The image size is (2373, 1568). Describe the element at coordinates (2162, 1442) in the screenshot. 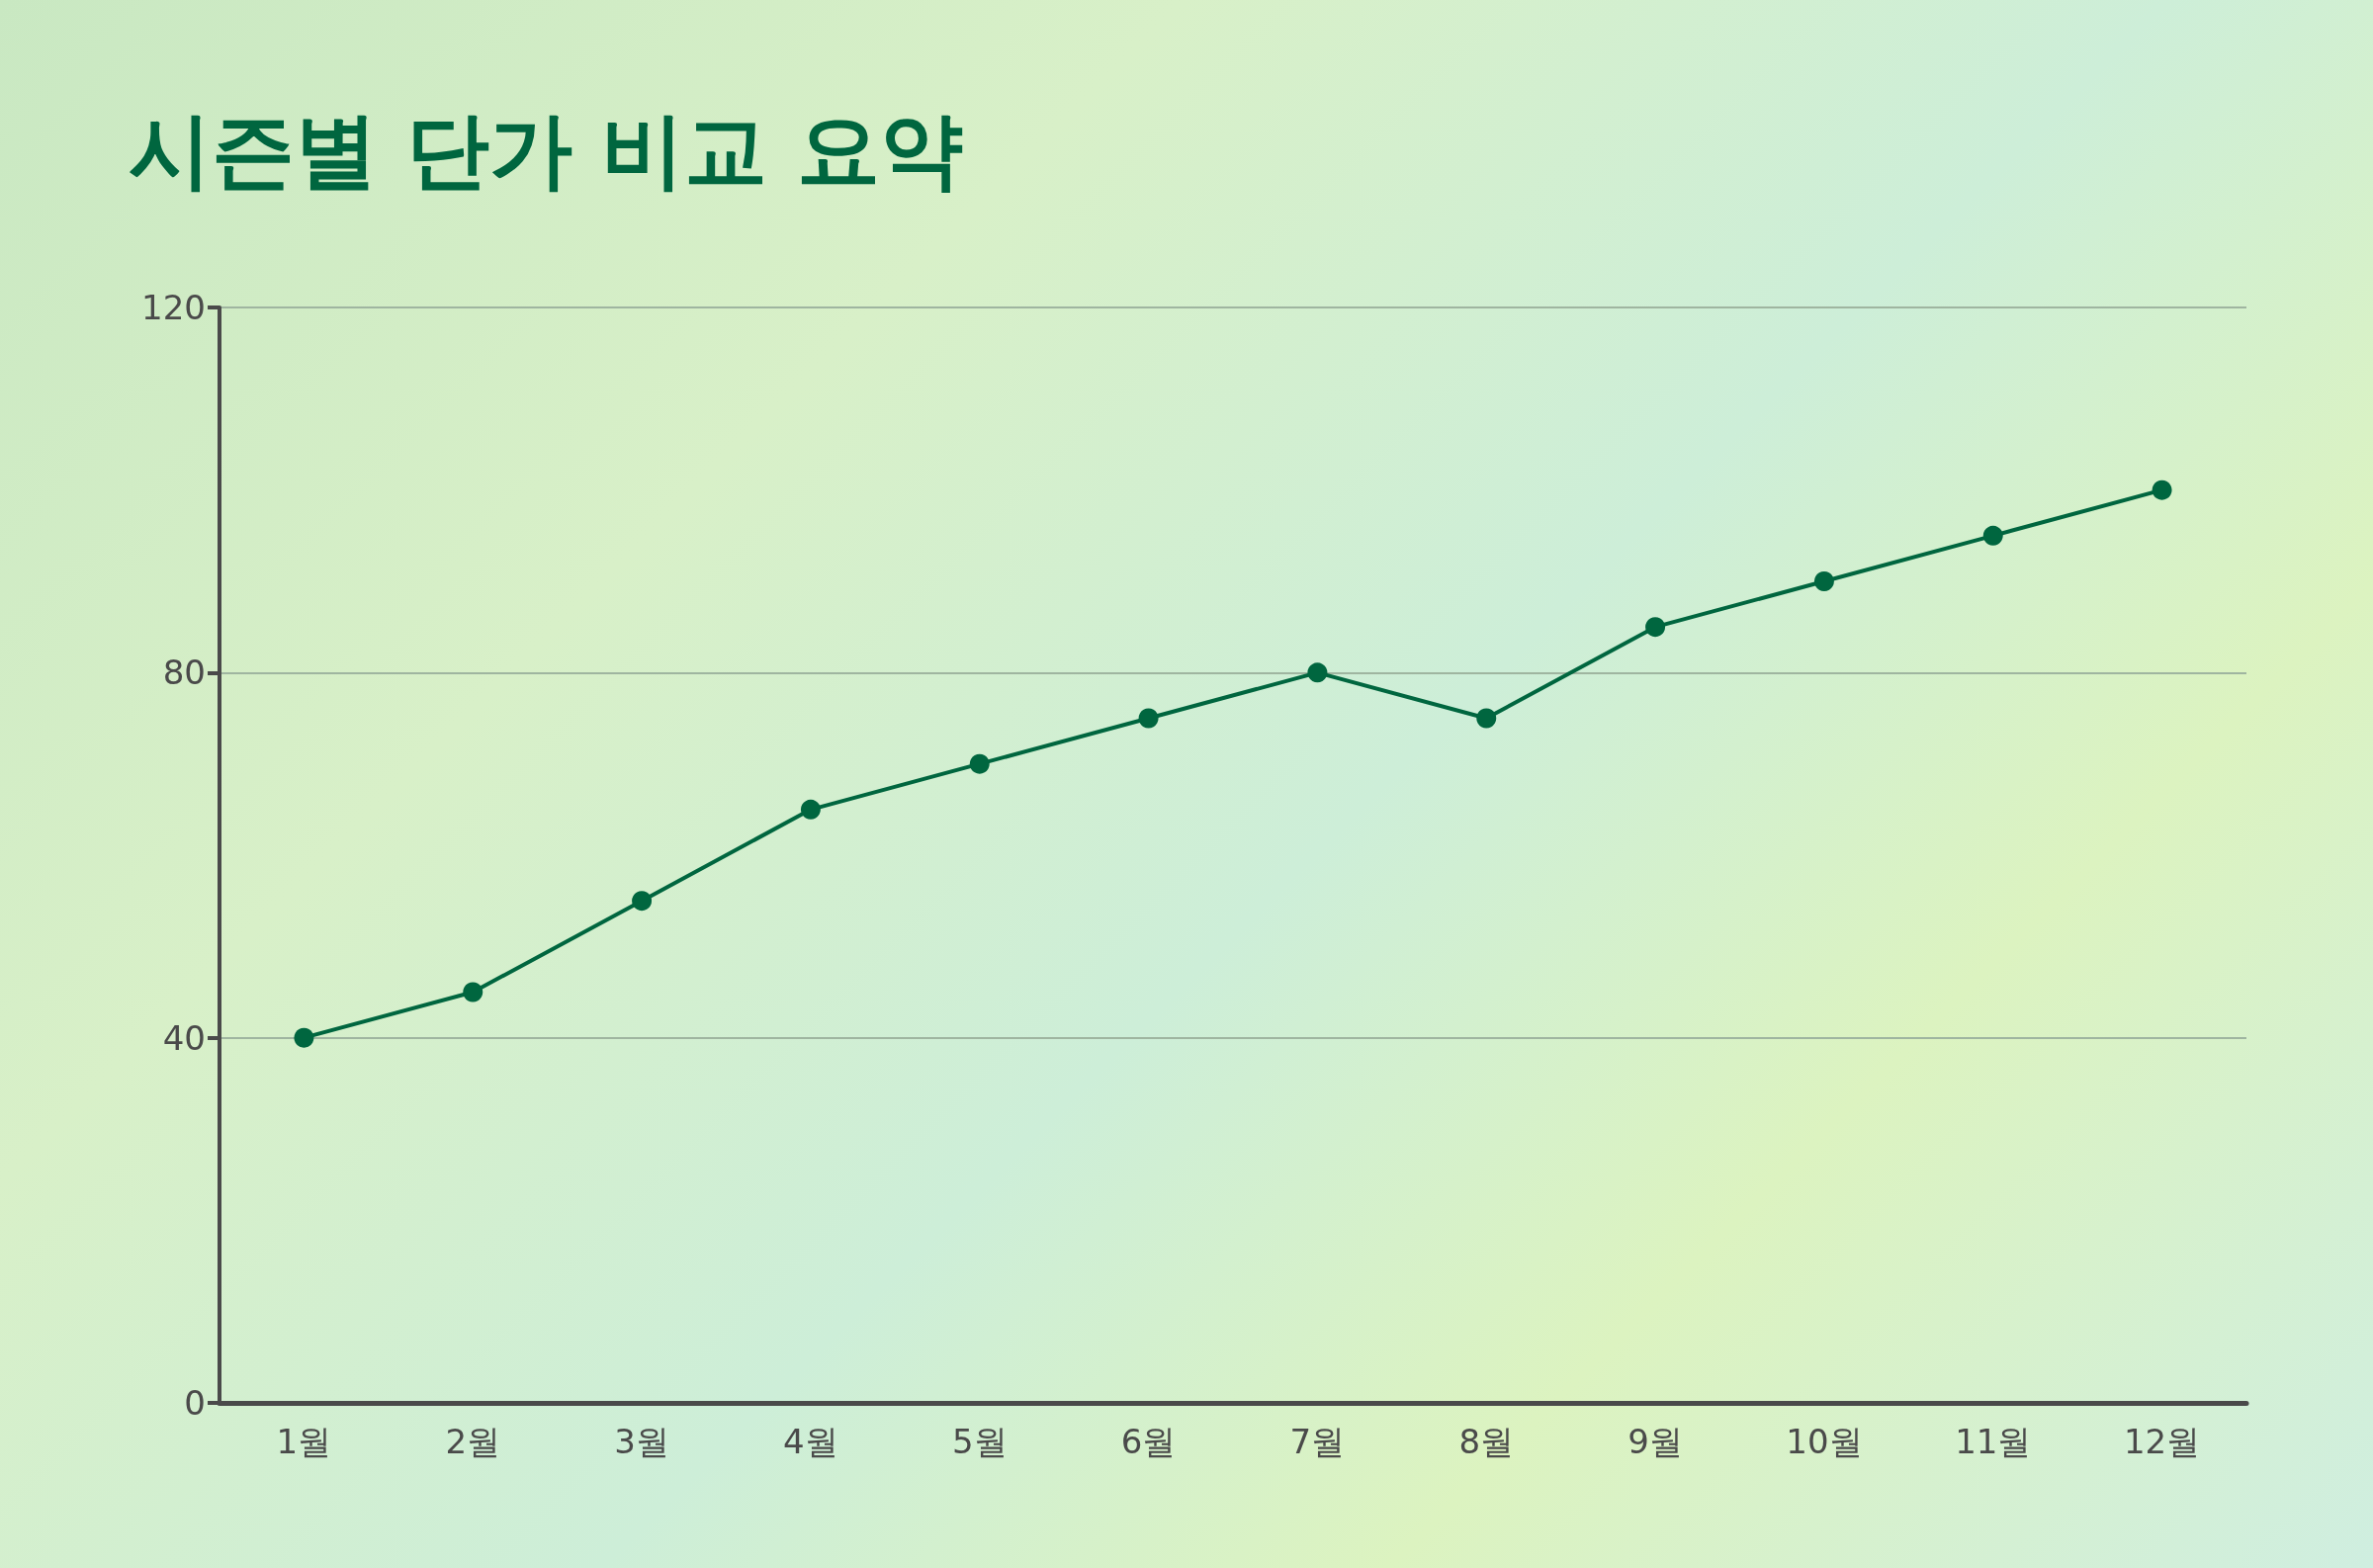

I see `x-tick-label: 12월` at that location.